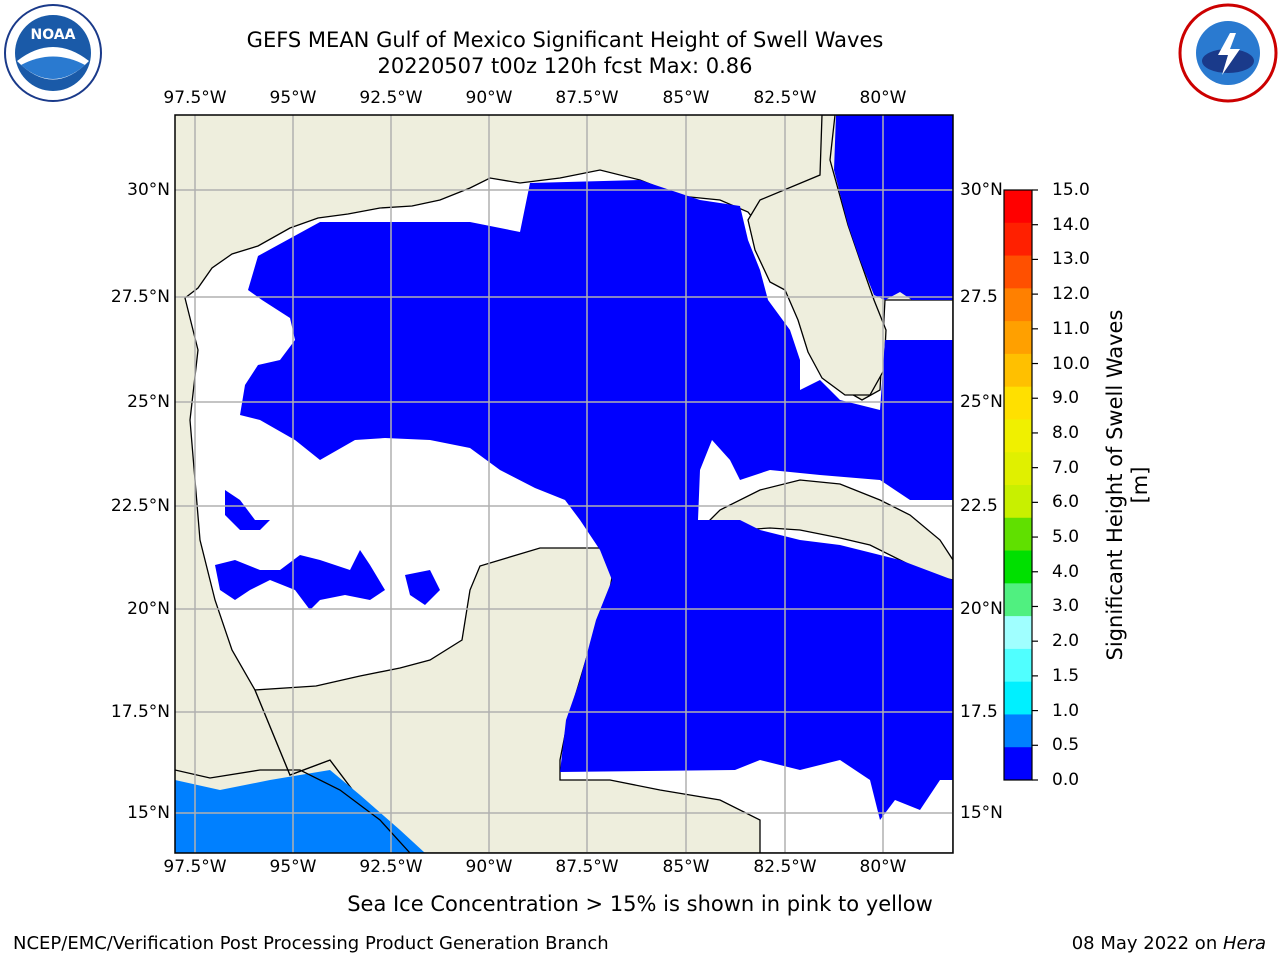 This screenshot has width=1280, height=960. I want to click on lon-label-top: 95°W, so click(293, 98).